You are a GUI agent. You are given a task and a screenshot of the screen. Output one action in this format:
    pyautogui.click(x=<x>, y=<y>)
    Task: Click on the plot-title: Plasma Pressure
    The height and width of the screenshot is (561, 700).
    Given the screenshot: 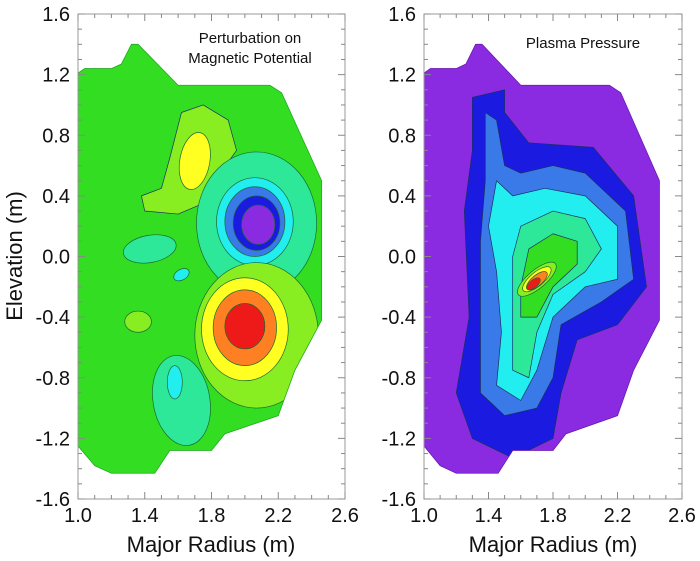 What is the action you would take?
    pyautogui.click(x=583, y=43)
    